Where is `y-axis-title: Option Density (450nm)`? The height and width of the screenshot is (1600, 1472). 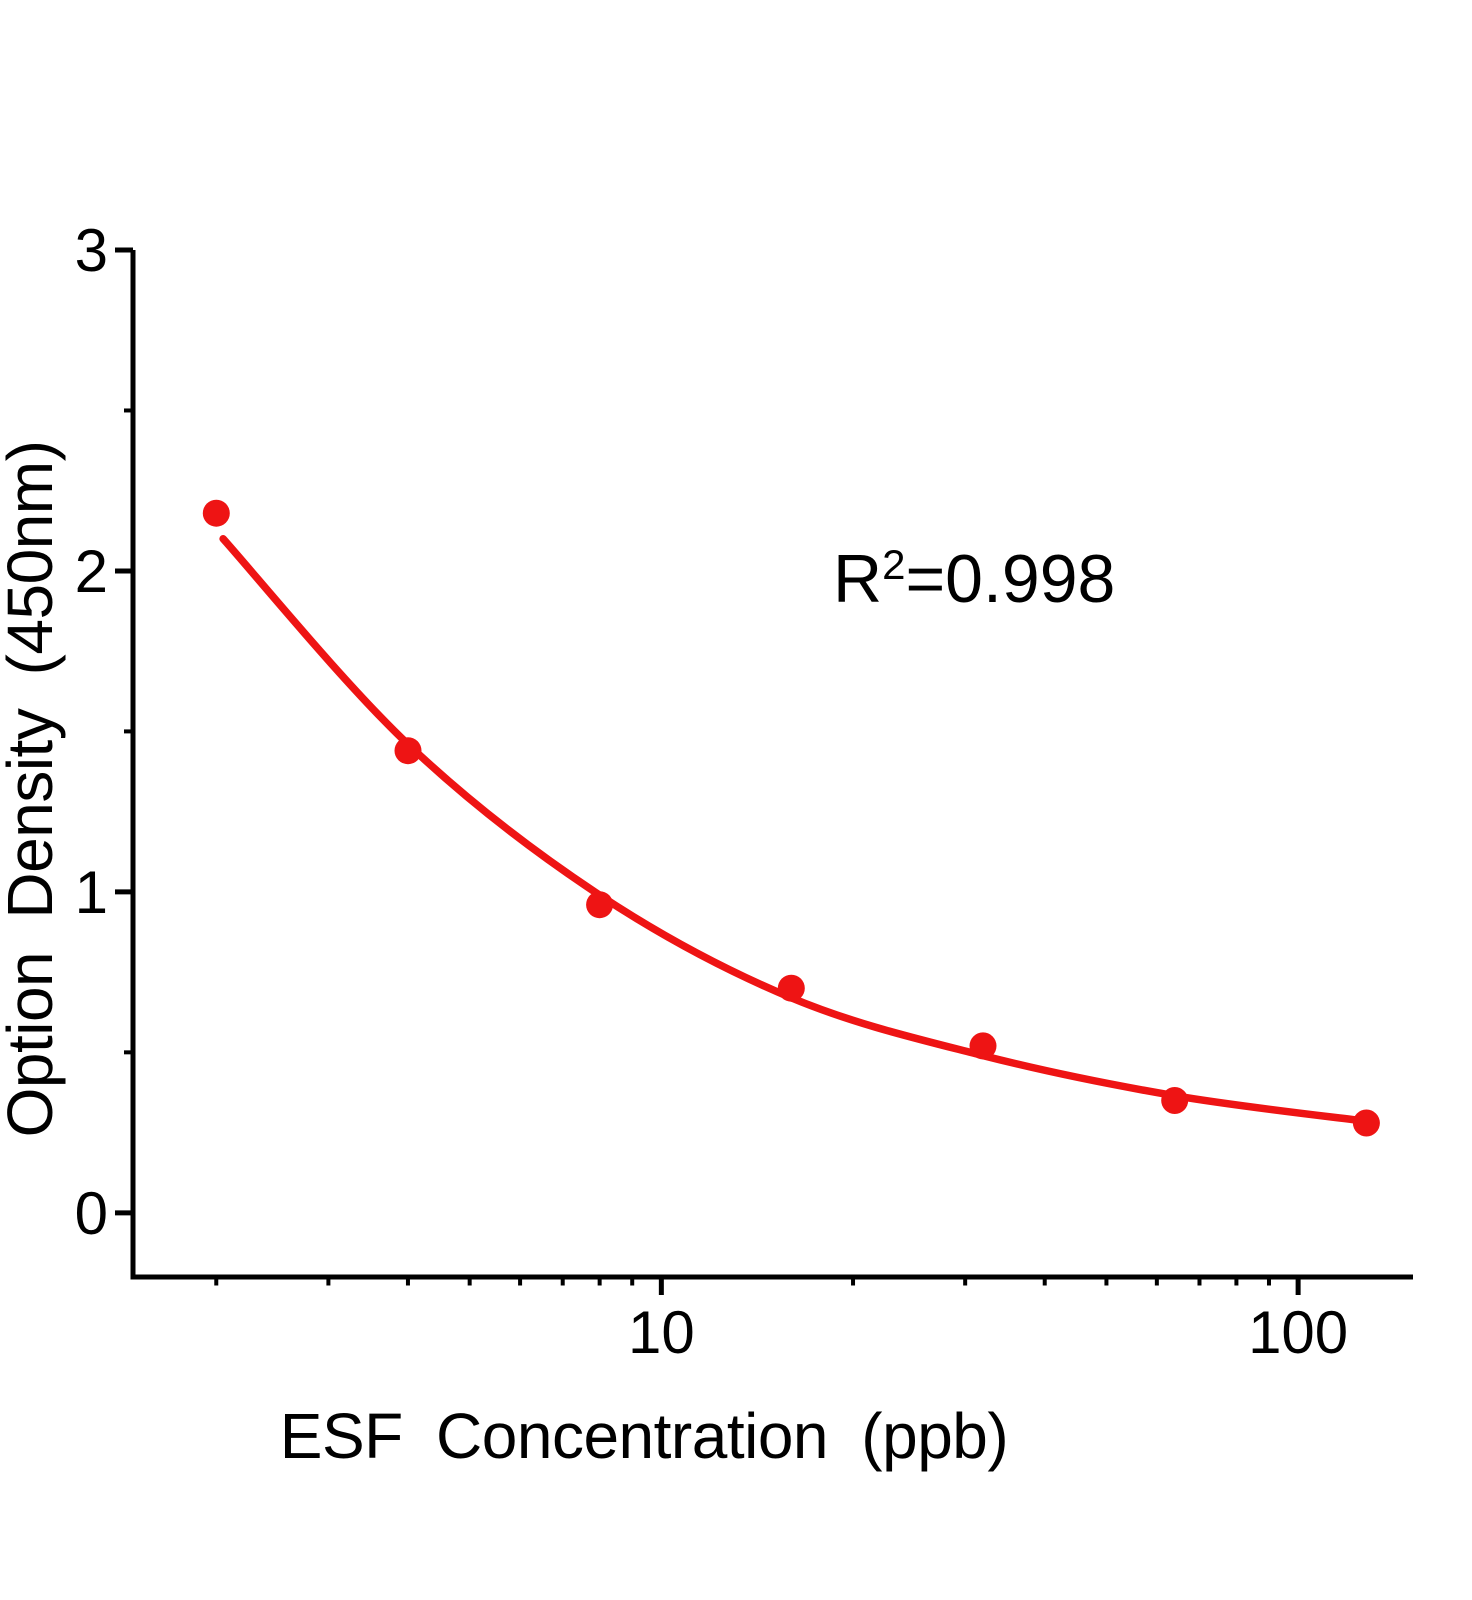
y-axis-title: Option Density (450nm) is located at coordinates (33, 789).